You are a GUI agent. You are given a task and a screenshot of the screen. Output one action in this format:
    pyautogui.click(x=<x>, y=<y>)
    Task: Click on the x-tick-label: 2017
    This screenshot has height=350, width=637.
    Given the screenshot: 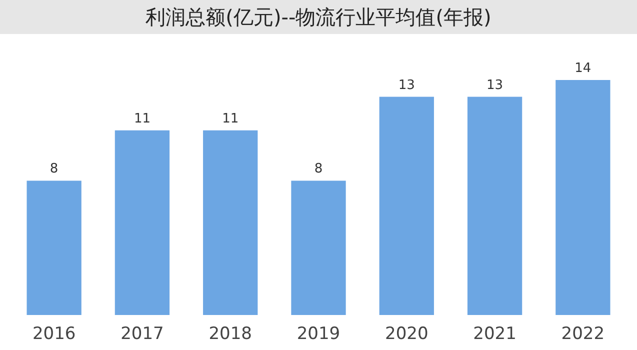 What is the action you would take?
    pyautogui.click(x=142, y=334)
    